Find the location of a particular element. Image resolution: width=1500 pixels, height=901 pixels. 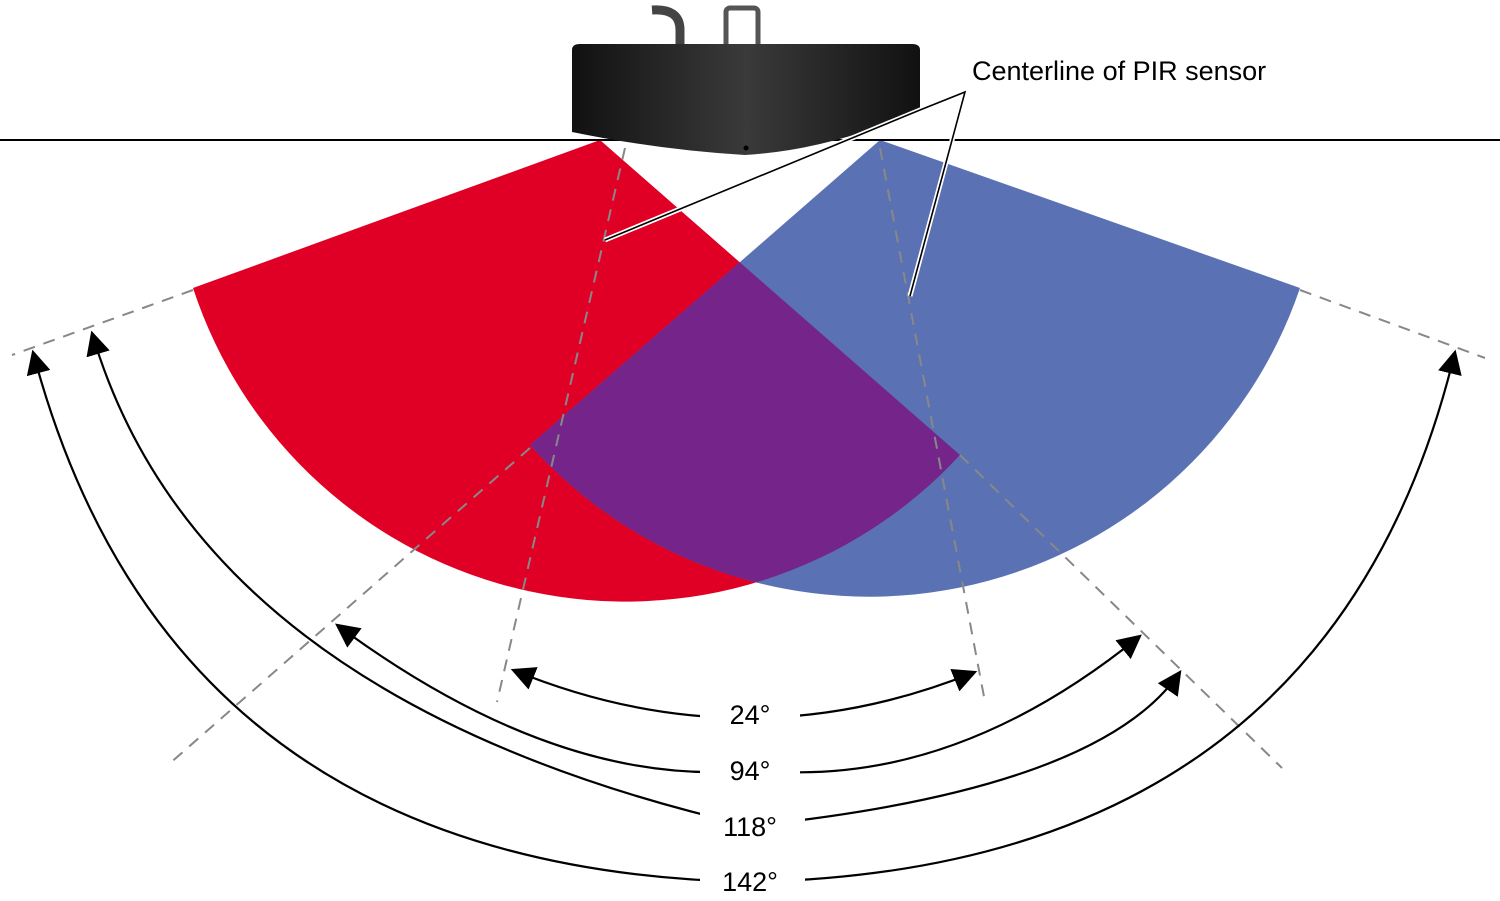

callout-label: Centerline of PIR sensor is located at coordinates (1119, 71).